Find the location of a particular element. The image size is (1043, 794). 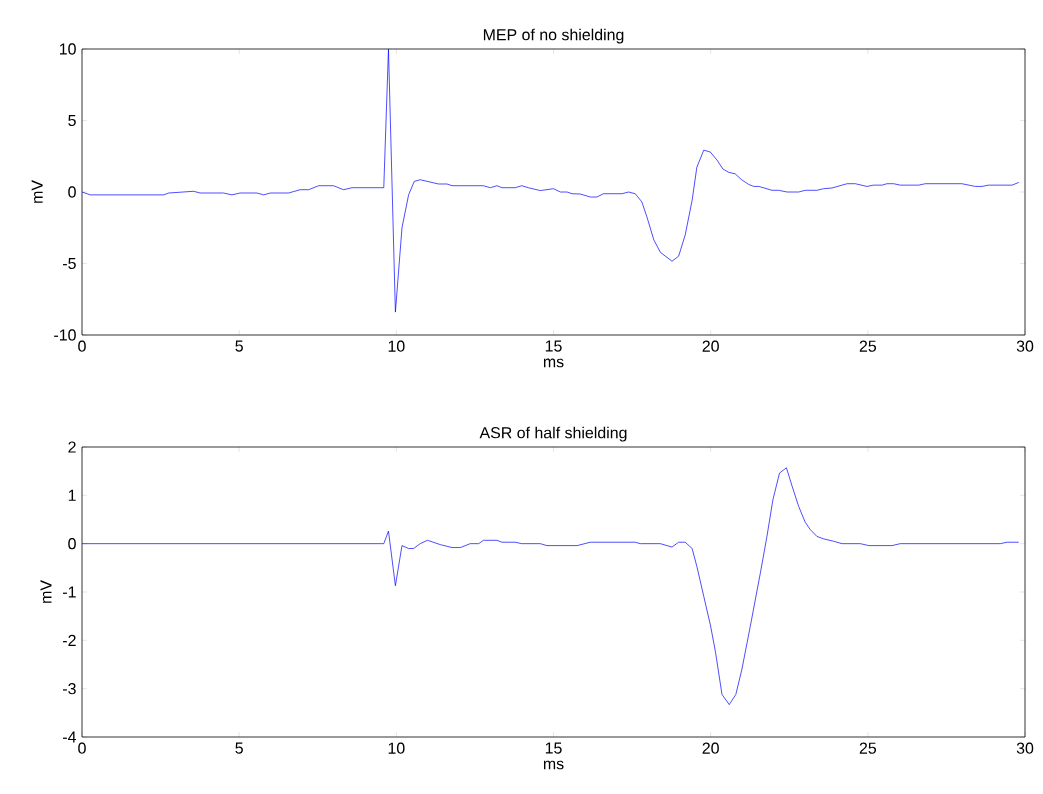

y-tick-label: -3 is located at coordinates (69, 689).